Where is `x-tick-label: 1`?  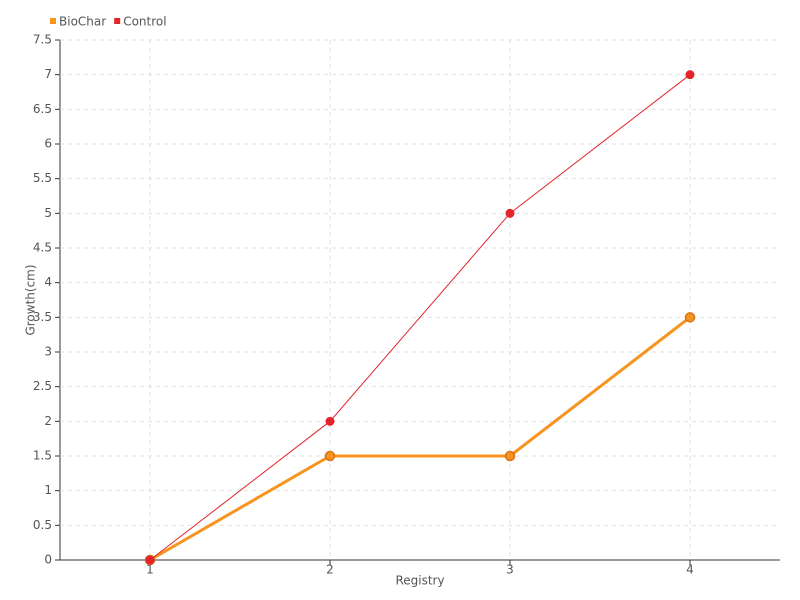
x-tick-label: 1 is located at coordinates (150, 570).